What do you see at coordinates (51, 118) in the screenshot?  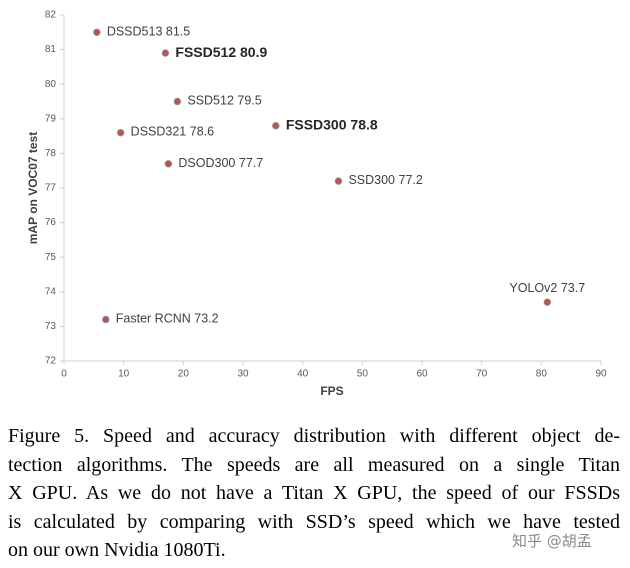 I see `y-tick-label: 79` at bounding box center [51, 118].